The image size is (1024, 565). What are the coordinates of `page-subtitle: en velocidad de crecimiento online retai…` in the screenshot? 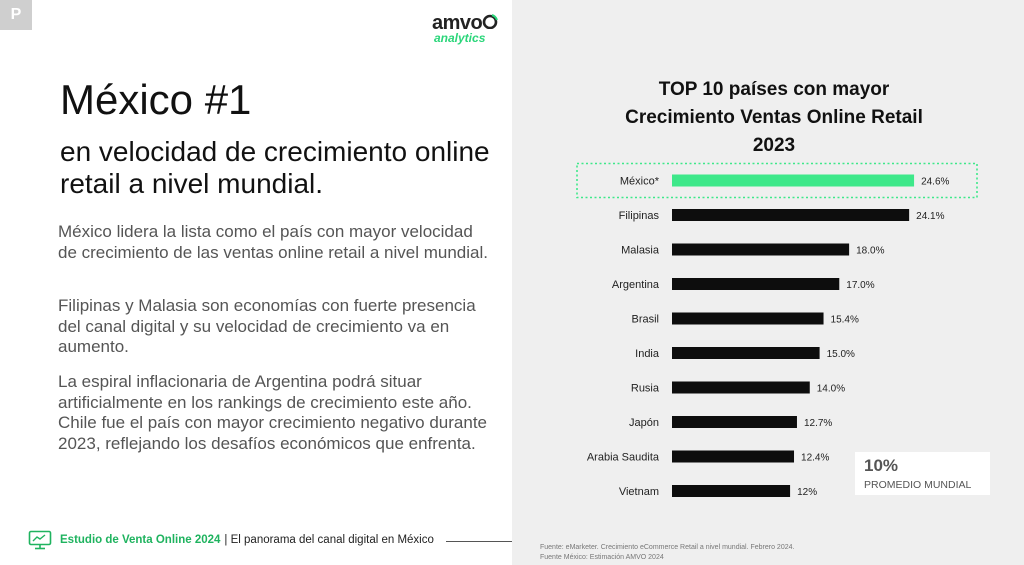 It's located at (275, 167).